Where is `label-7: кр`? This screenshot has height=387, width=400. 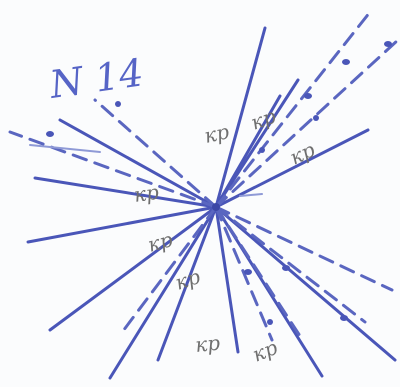
label-7: кр is located at coordinates (207, 343).